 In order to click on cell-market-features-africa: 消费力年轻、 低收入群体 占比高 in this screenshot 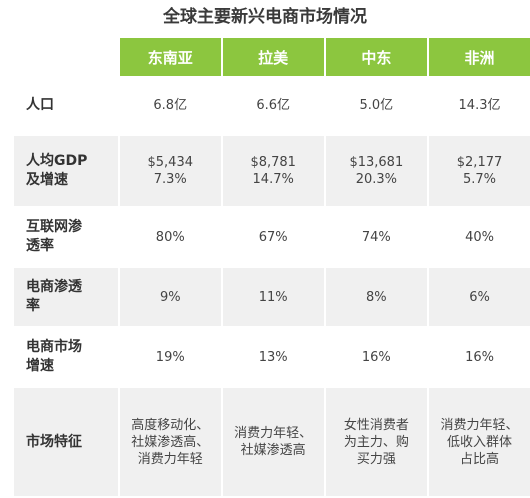, I will do `click(478, 443)`.